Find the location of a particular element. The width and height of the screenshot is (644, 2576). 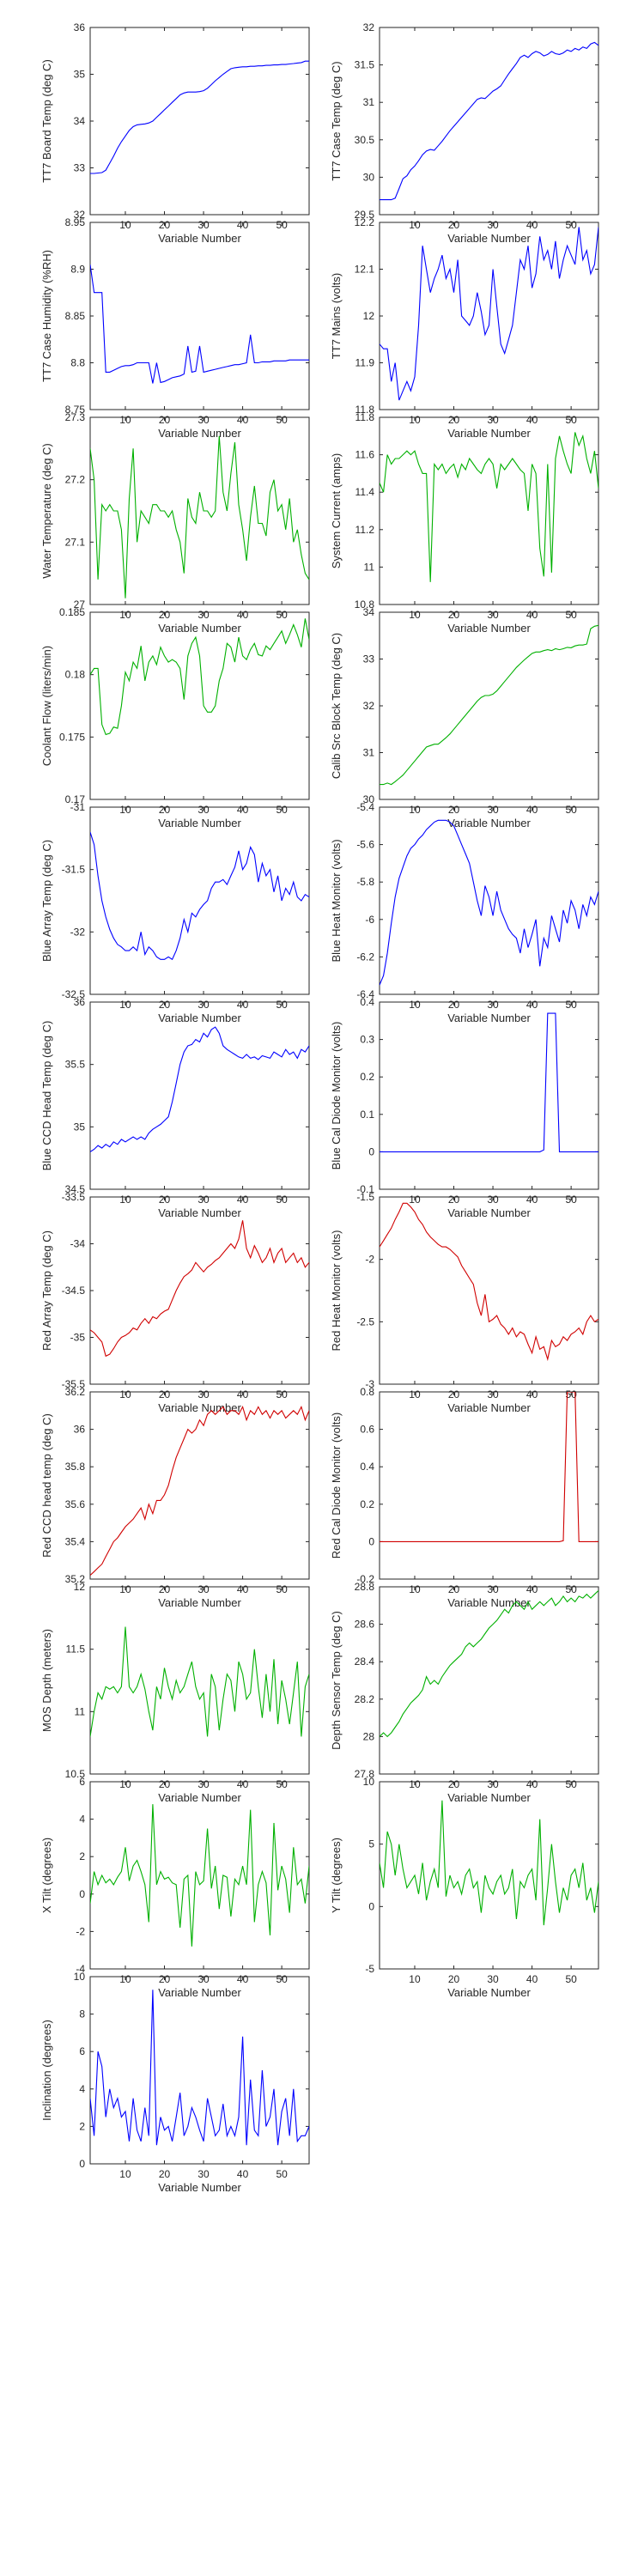

y-tick-label: -5.4 is located at coordinates (365, 807).